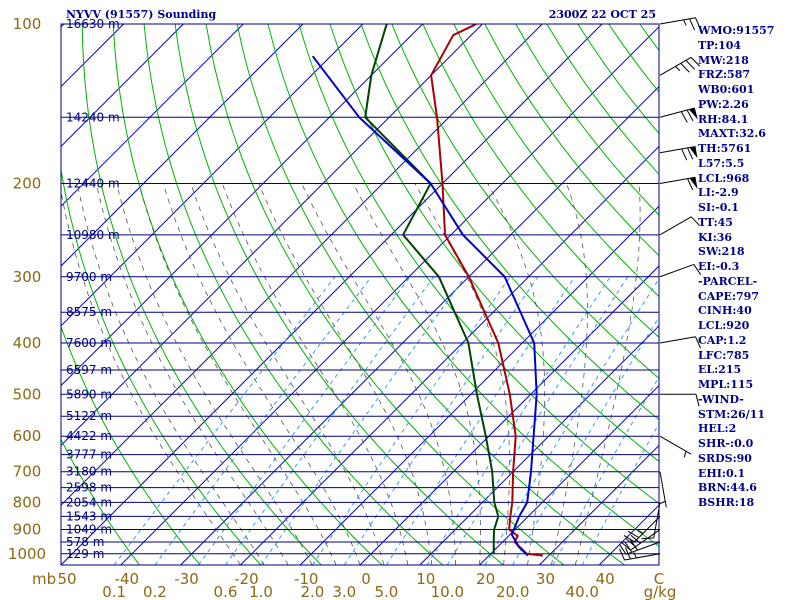 This screenshot has height=600, width=800. Describe the element at coordinates (246, 579) in the screenshot. I see `temperature-tick-label: -20` at that location.